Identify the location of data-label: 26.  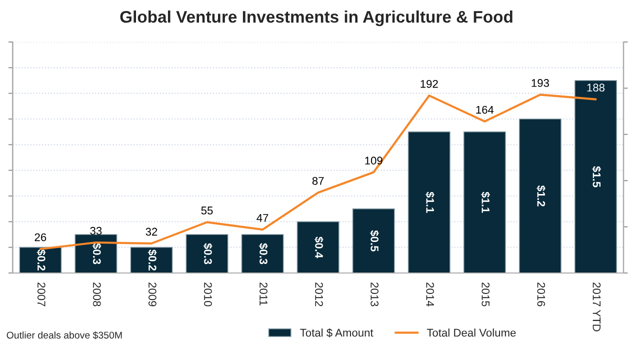
(40, 237).